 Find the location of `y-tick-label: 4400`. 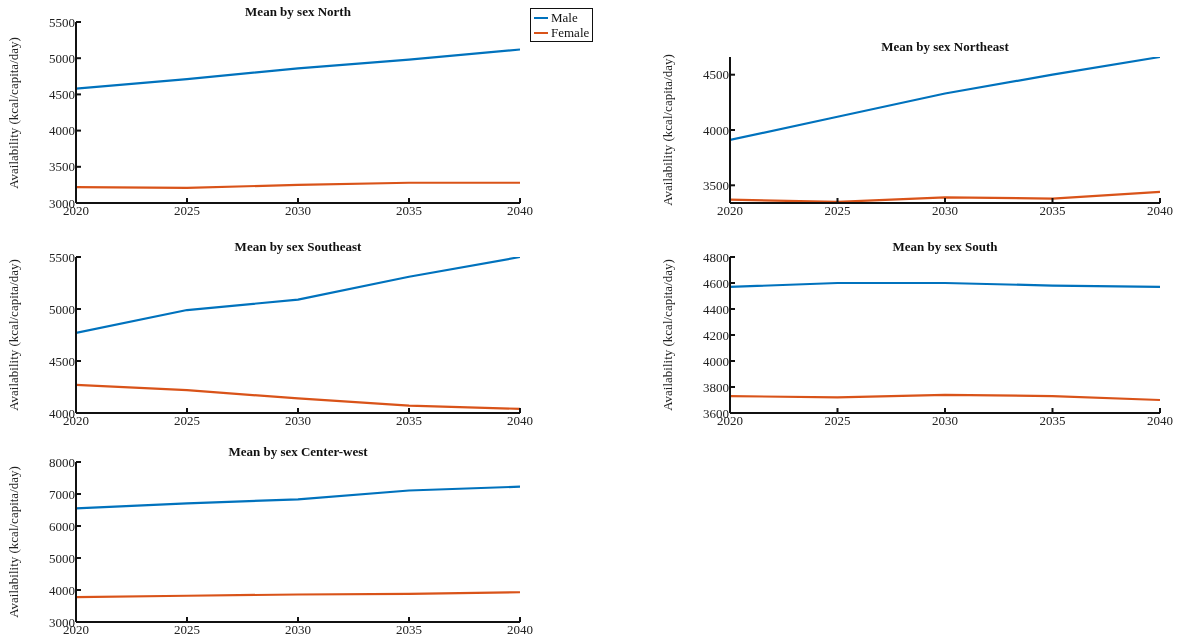

y-tick-label: 4400 is located at coordinates (716, 309).